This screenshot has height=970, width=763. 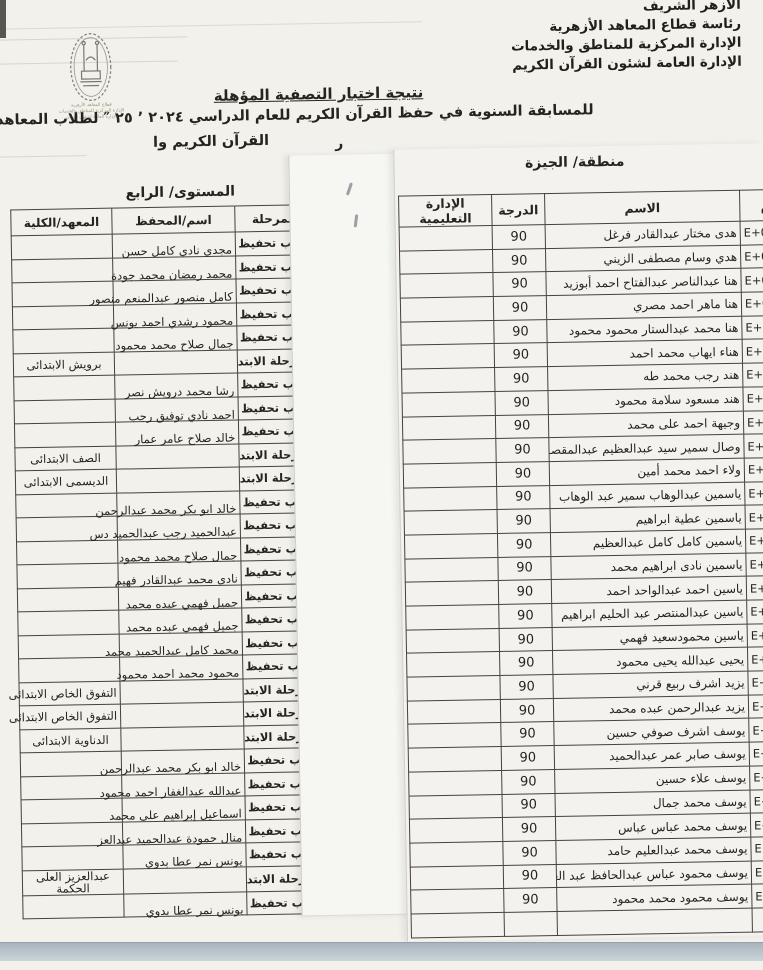 What do you see at coordinates (180, 621) in the screenshot?
I see `teacher-name-cell: جميل فهمي عبده محمد` at bounding box center [180, 621].